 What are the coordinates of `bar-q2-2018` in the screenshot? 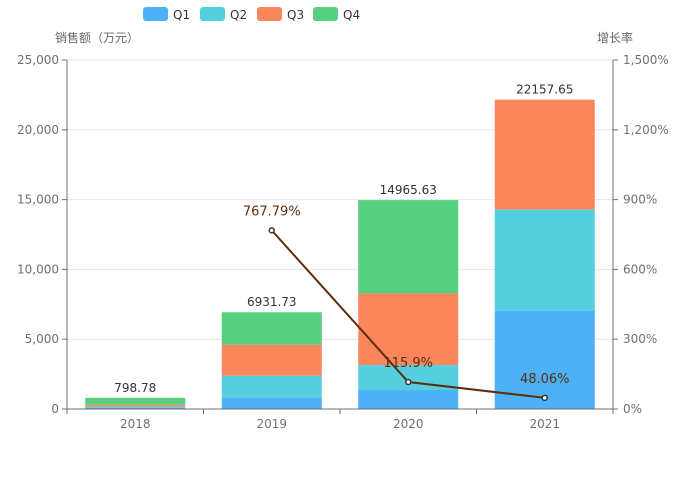 It's located at (135, 407).